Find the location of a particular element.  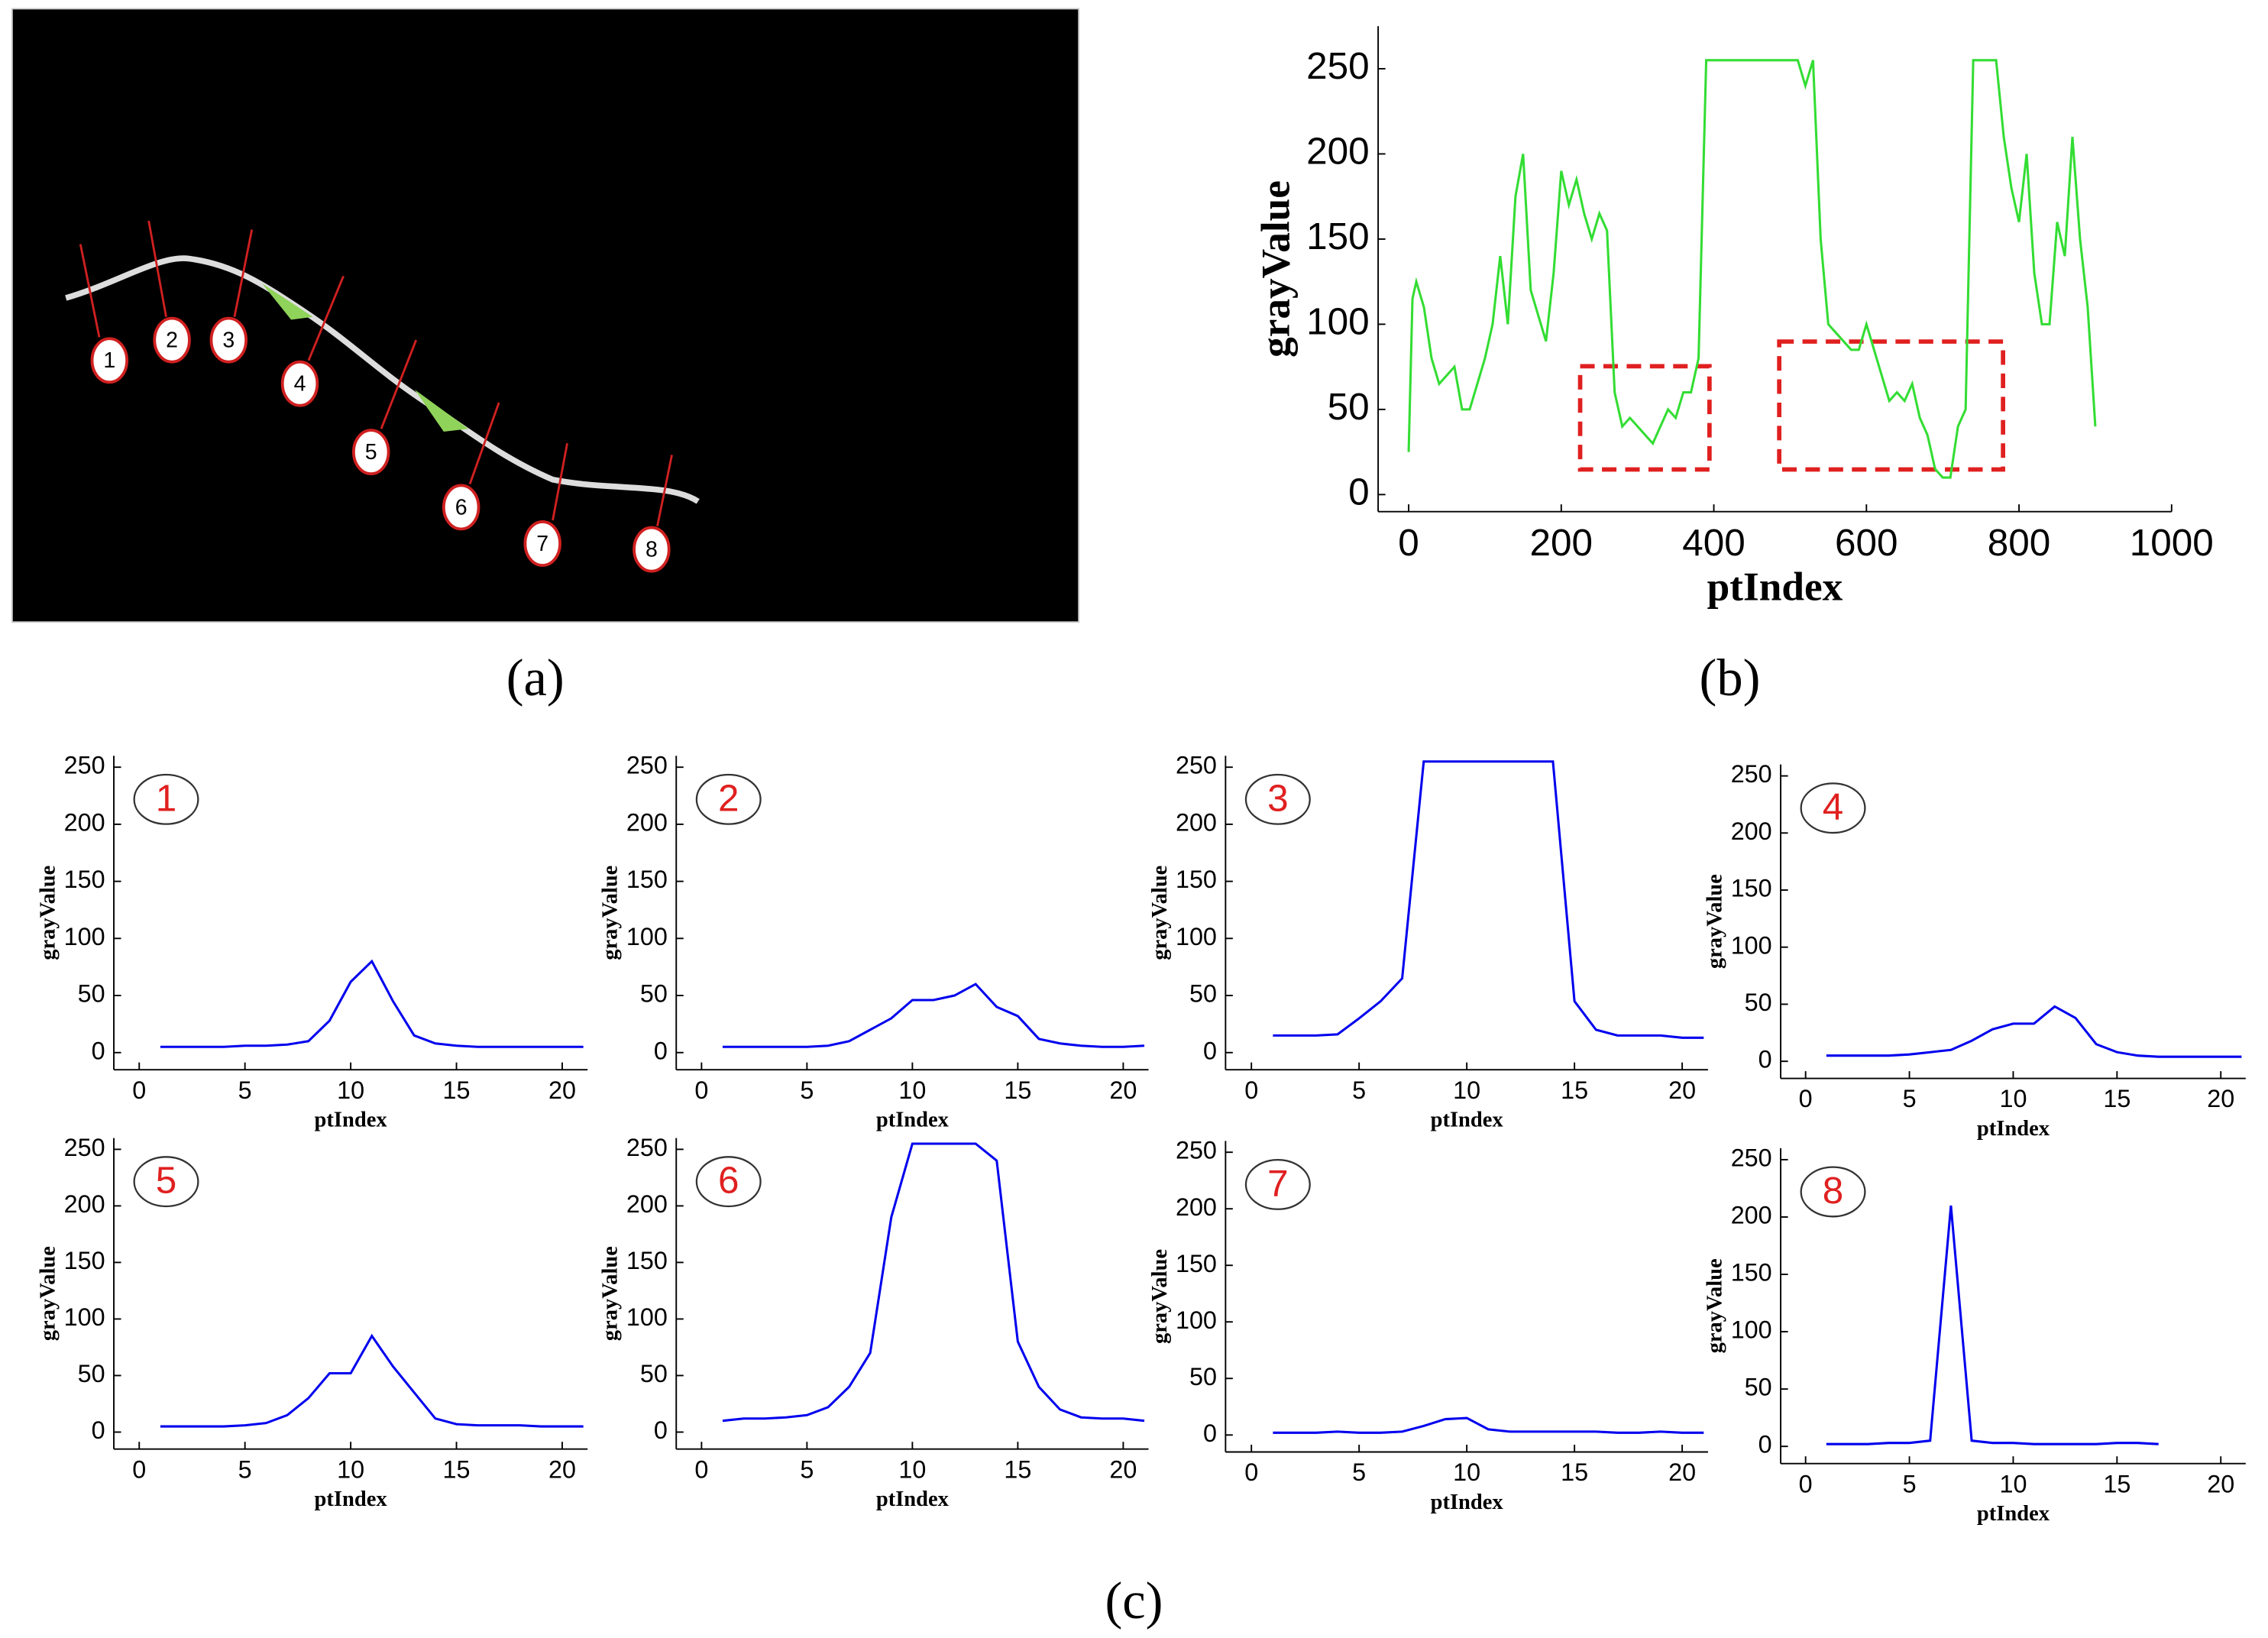

marker-group: 1 2 3 4 5 6 7 8 is located at coordinates (380, 444).